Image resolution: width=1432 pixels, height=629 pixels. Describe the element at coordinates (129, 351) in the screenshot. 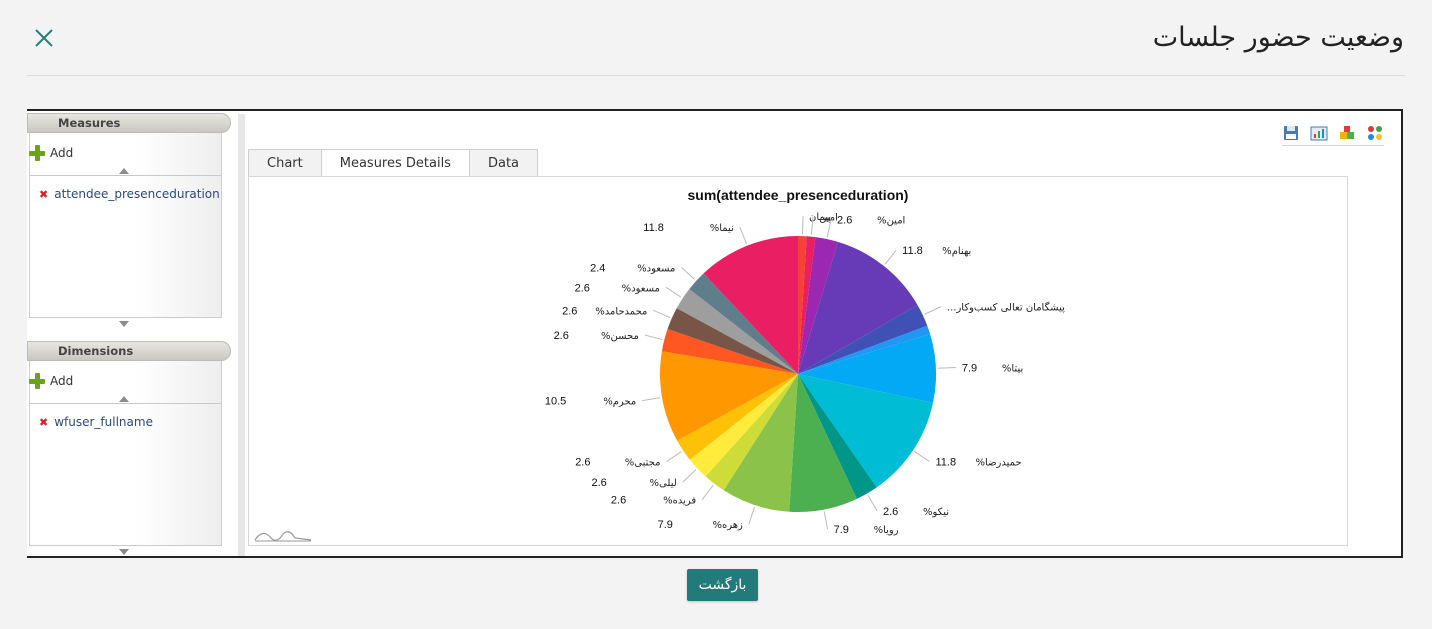

I see `dimensions-header: Dimensions` at that location.